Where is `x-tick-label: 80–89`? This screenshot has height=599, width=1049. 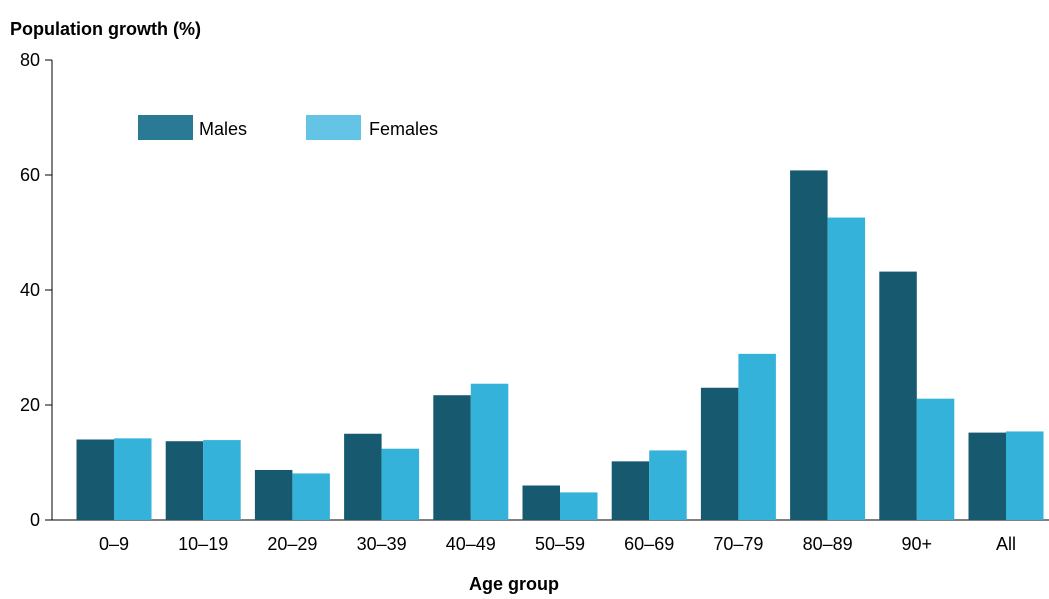 x-tick-label: 80–89 is located at coordinates (828, 544).